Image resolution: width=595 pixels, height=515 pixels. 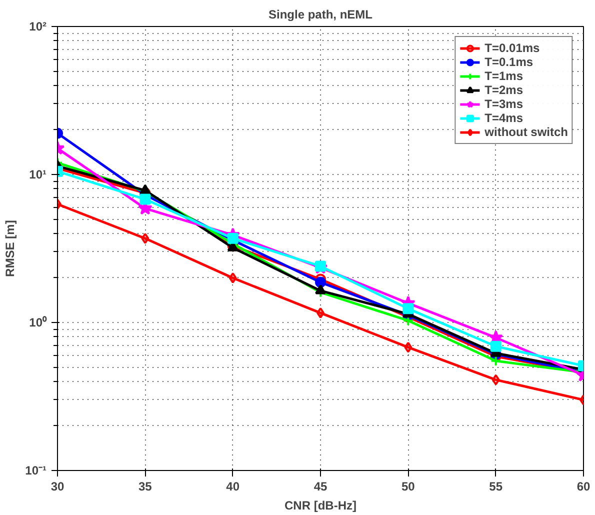 I want to click on y-tick-label: 10⁻¹, so click(x=36, y=471).